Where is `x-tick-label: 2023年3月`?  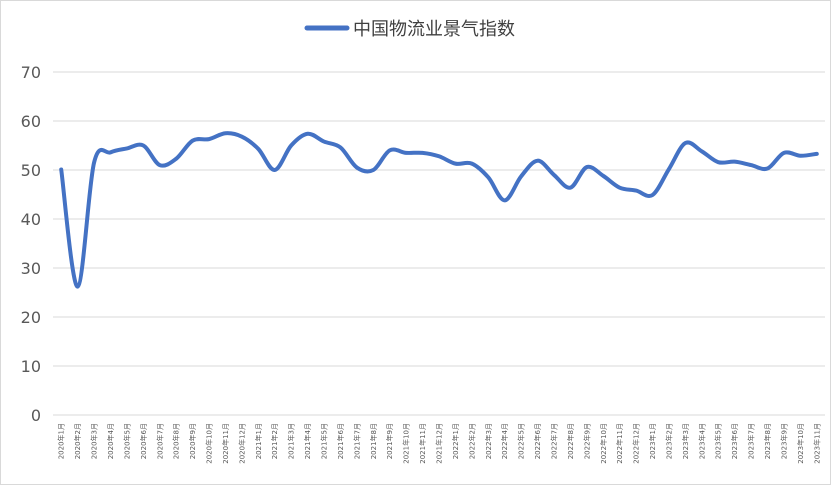 x-tick-label: 2023年3月 is located at coordinates (685, 441).